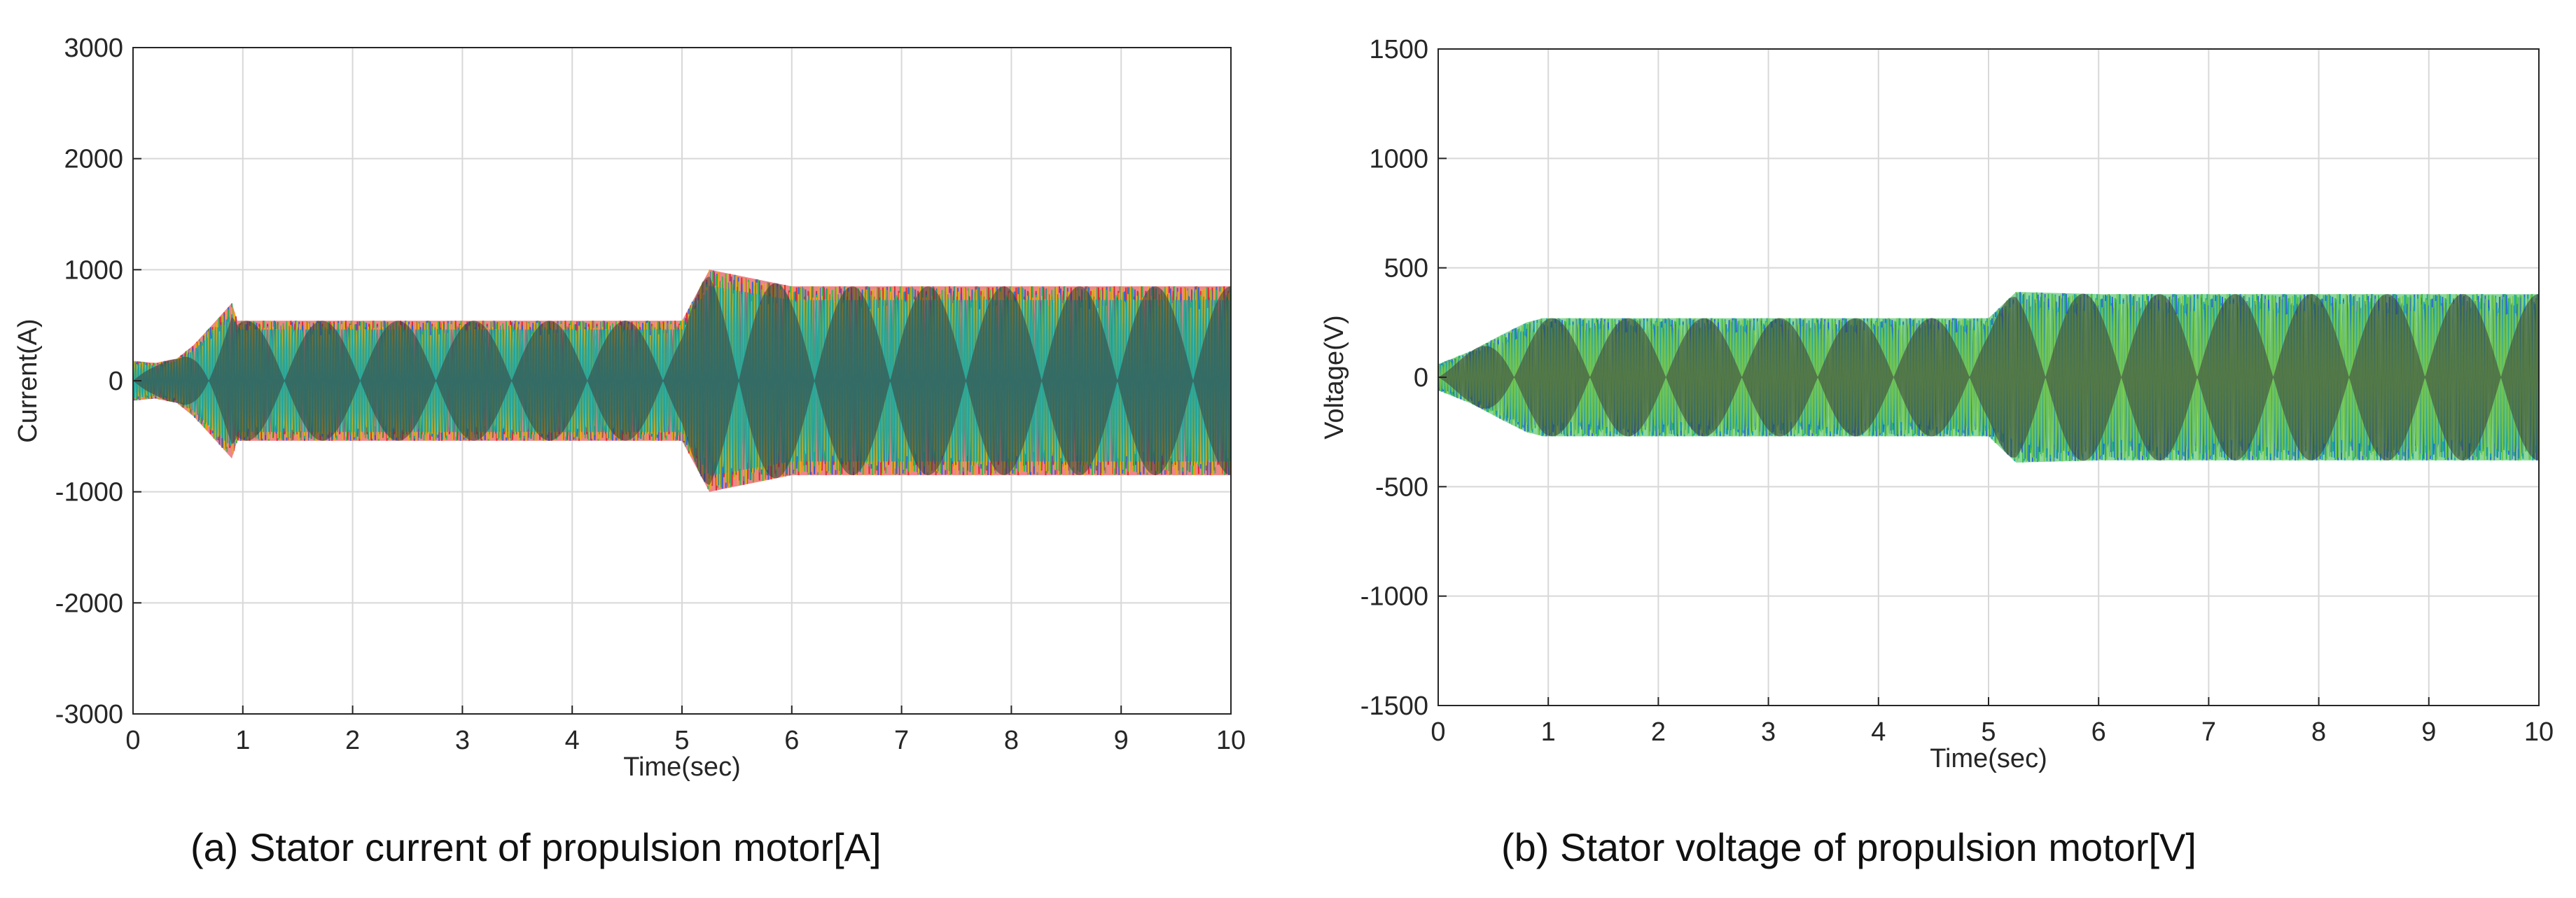 This screenshot has height=898, width=2576. I want to click on y-tick-label: -1500, so click(1394, 706).